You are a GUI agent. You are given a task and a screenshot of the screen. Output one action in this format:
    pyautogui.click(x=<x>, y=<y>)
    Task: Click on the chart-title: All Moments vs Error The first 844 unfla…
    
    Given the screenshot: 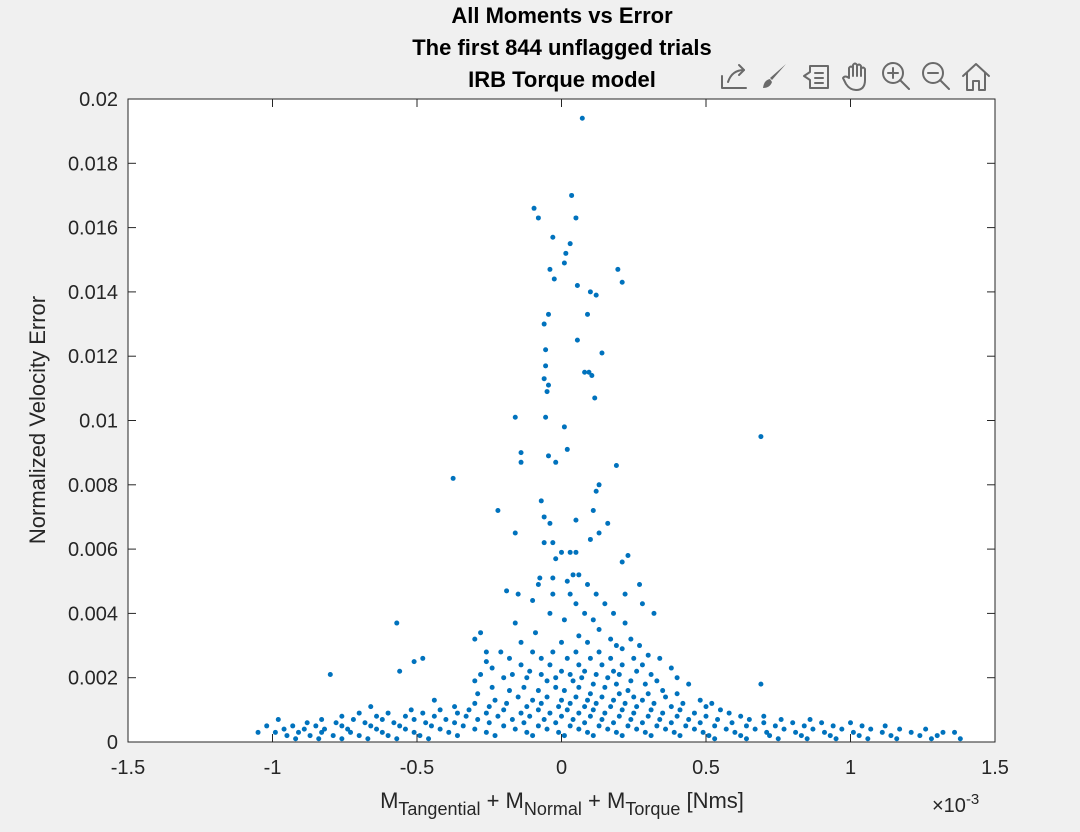 What is the action you would take?
    pyautogui.click(x=562, y=47)
    